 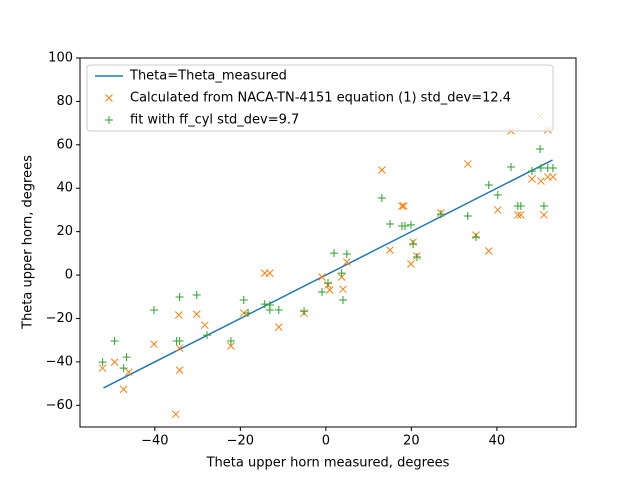 I want to click on legend-label: Theta=Theta_measured, so click(x=208, y=76).